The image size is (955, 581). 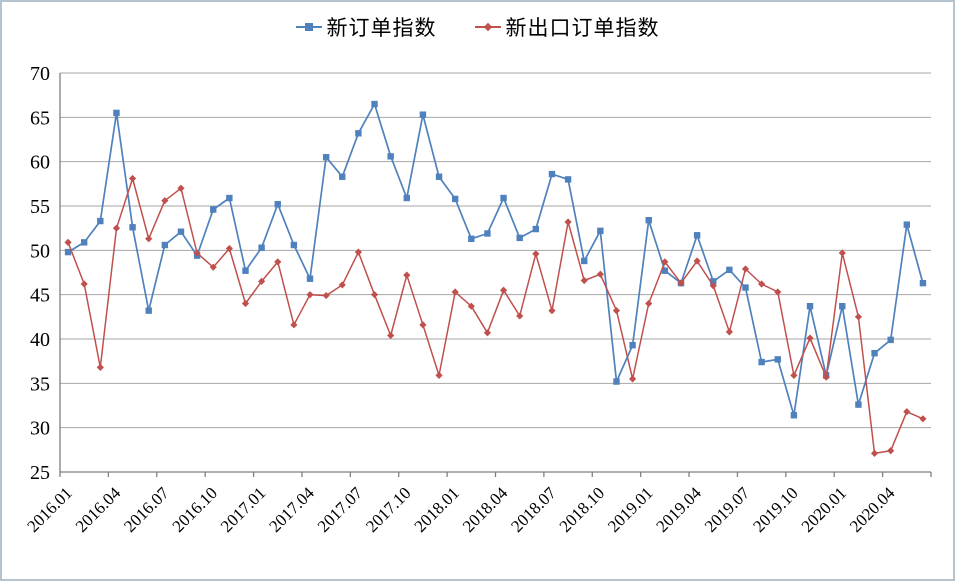 I want to click on x-axis-label: 2016.04, so click(x=98, y=509).